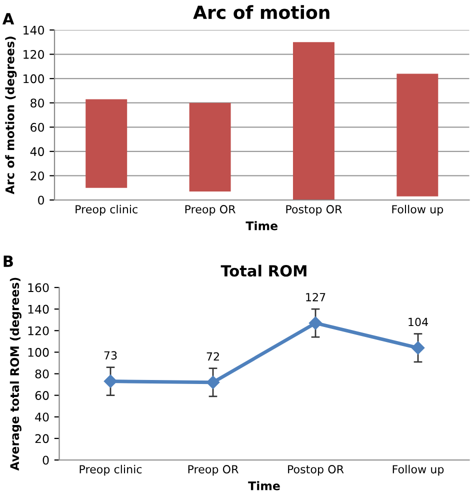 The height and width of the screenshot is (500, 474). Describe the element at coordinates (38, 287) in the screenshot. I see `y-tick-label: 160` at that location.